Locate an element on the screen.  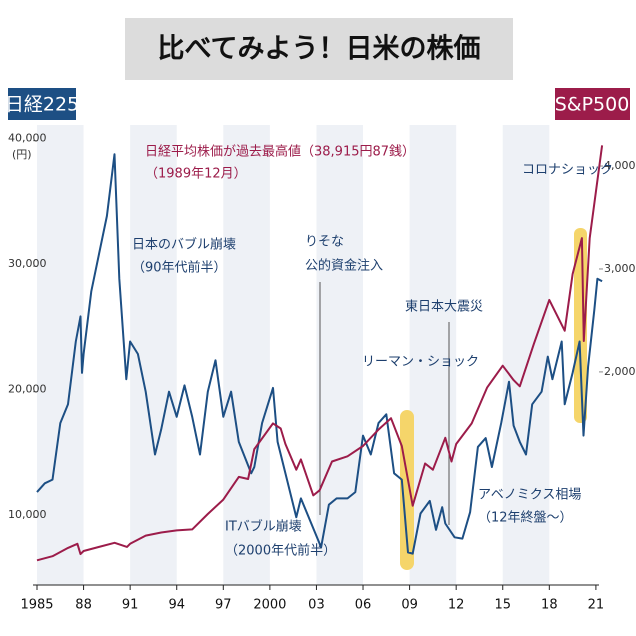
y-axis-label: 日経225 is located at coordinates (42, 105).